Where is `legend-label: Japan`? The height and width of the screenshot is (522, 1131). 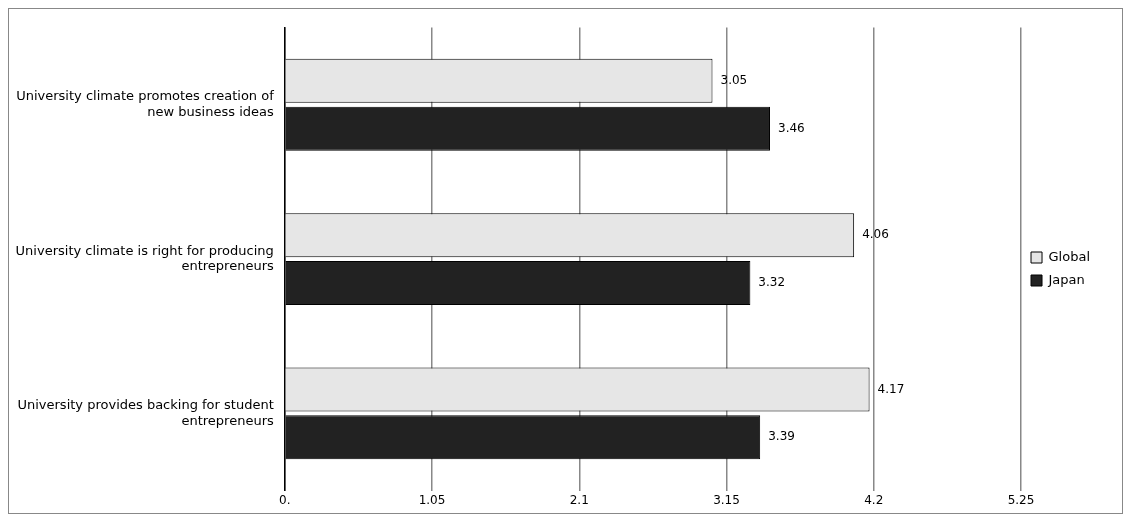 legend-label: Japan is located at coordinates (1066, 279).